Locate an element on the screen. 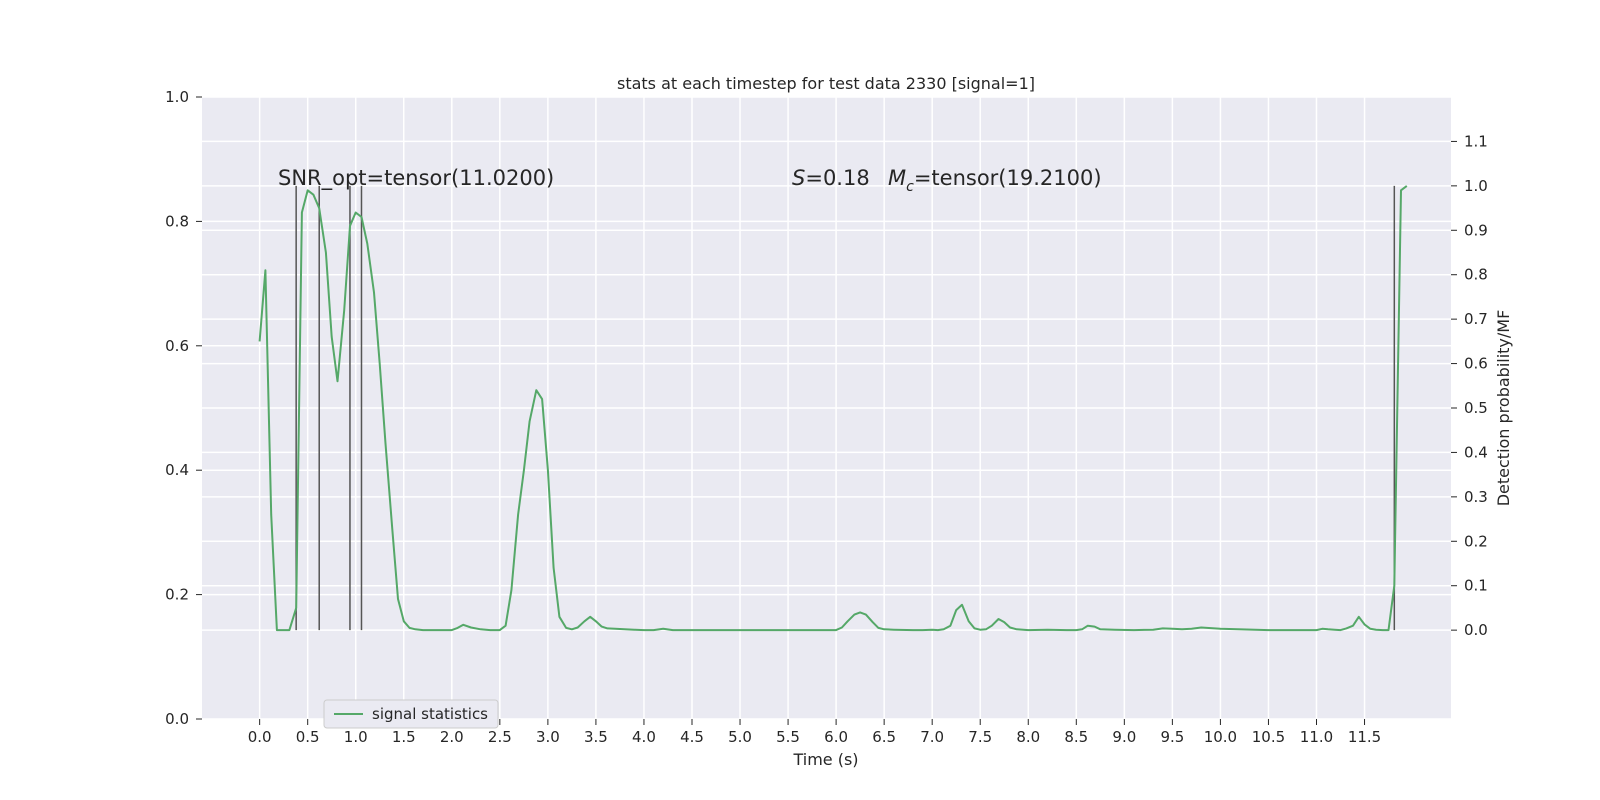  x-tick-label: 8.0 is located at coordinates (1028, 737).